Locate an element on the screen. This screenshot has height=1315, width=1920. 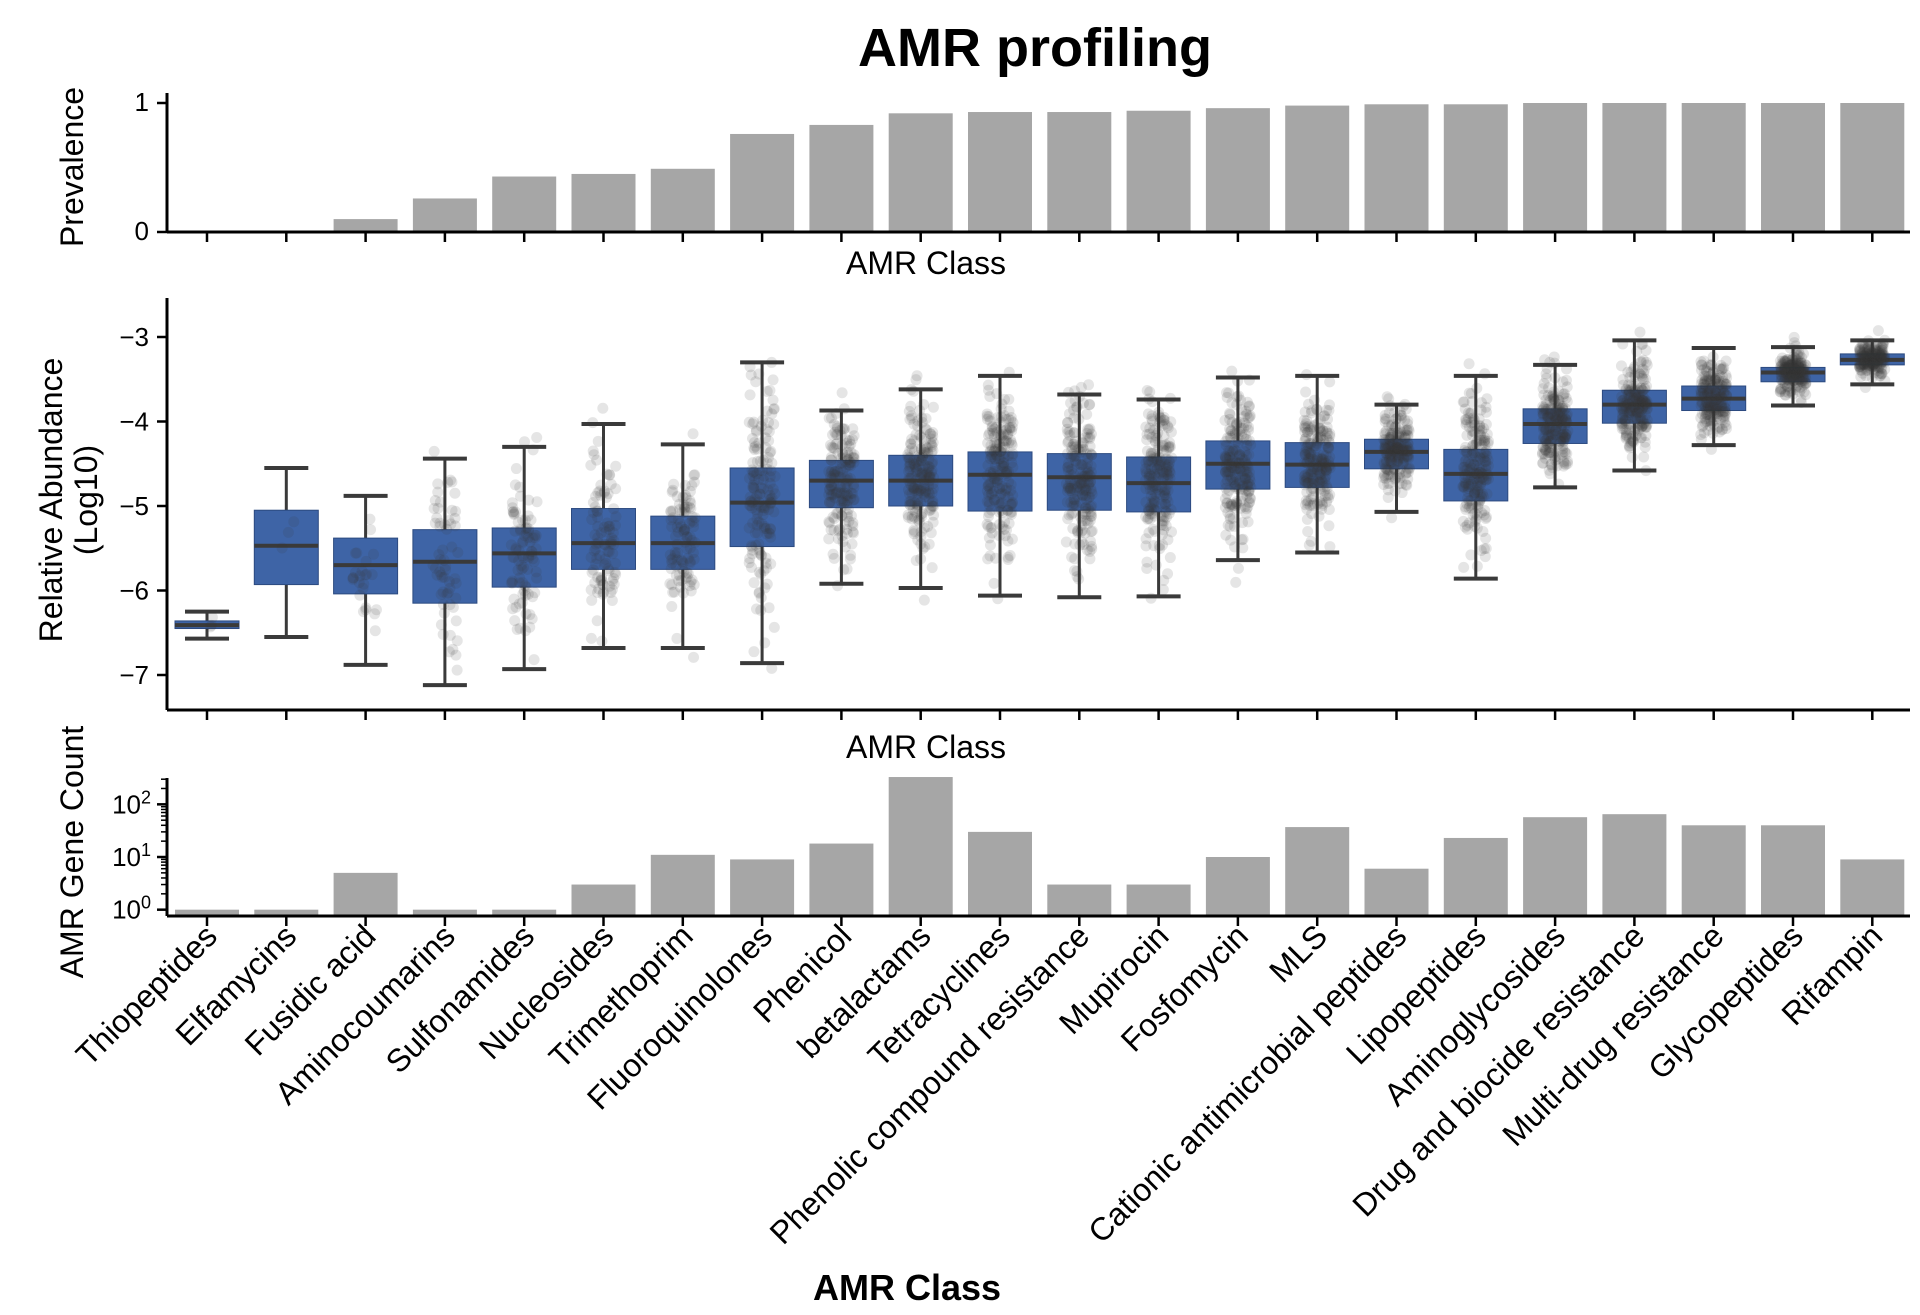
prevalence-bar is located at coordinates (603, 202).